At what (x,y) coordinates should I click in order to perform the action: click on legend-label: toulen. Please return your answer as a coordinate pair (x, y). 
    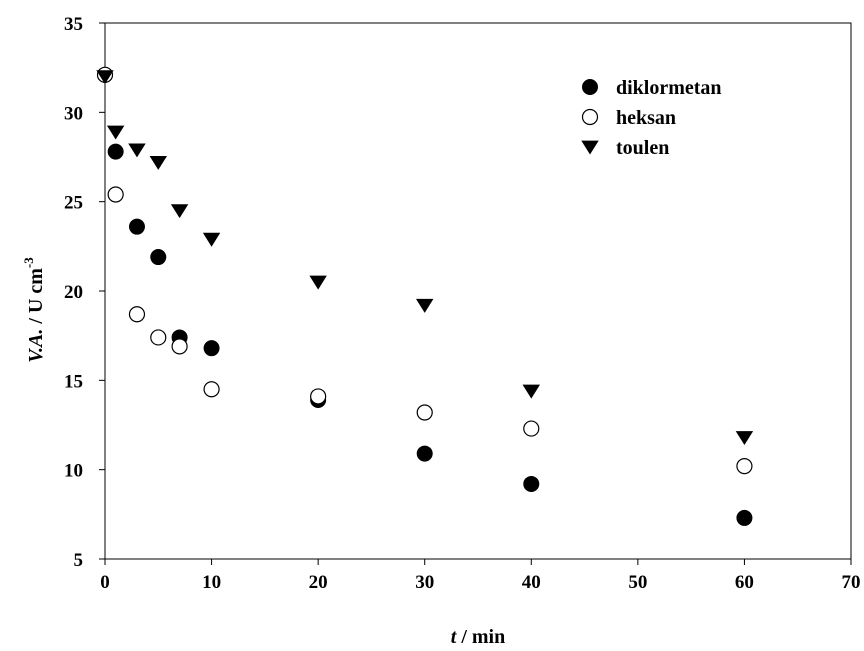
    Looking at the image, I should click on (642, 148).